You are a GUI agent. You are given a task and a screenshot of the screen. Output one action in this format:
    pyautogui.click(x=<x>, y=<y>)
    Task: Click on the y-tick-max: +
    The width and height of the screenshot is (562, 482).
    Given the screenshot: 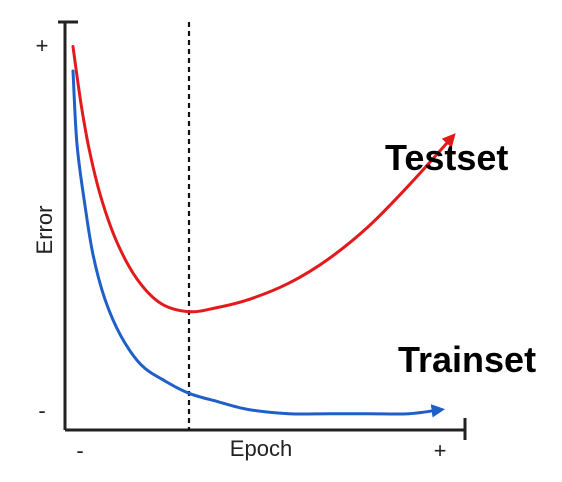 What is the action you would take?
    pyautogui.click(x=42, y=45)
    